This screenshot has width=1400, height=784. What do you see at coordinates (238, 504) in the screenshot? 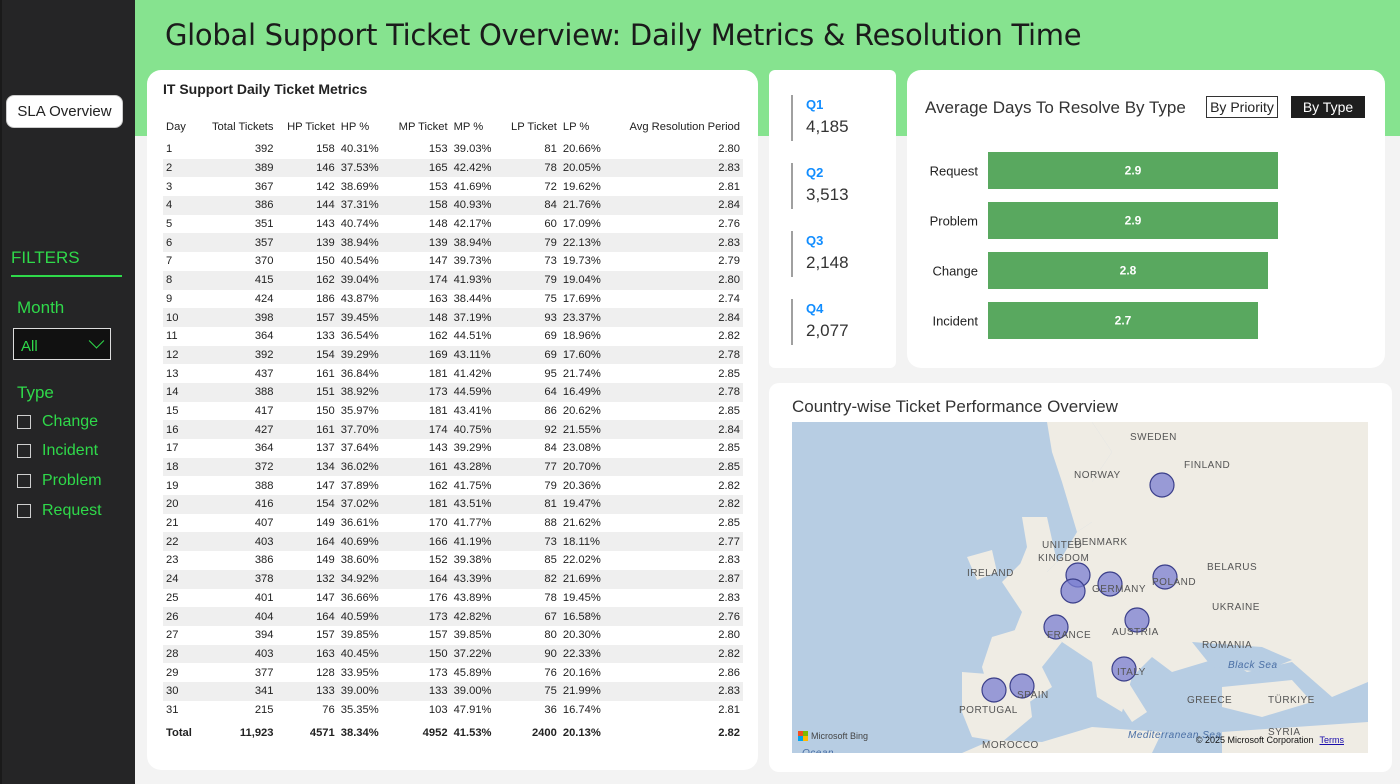
I see `table-cell: 416` at bounding box center [238, 504].